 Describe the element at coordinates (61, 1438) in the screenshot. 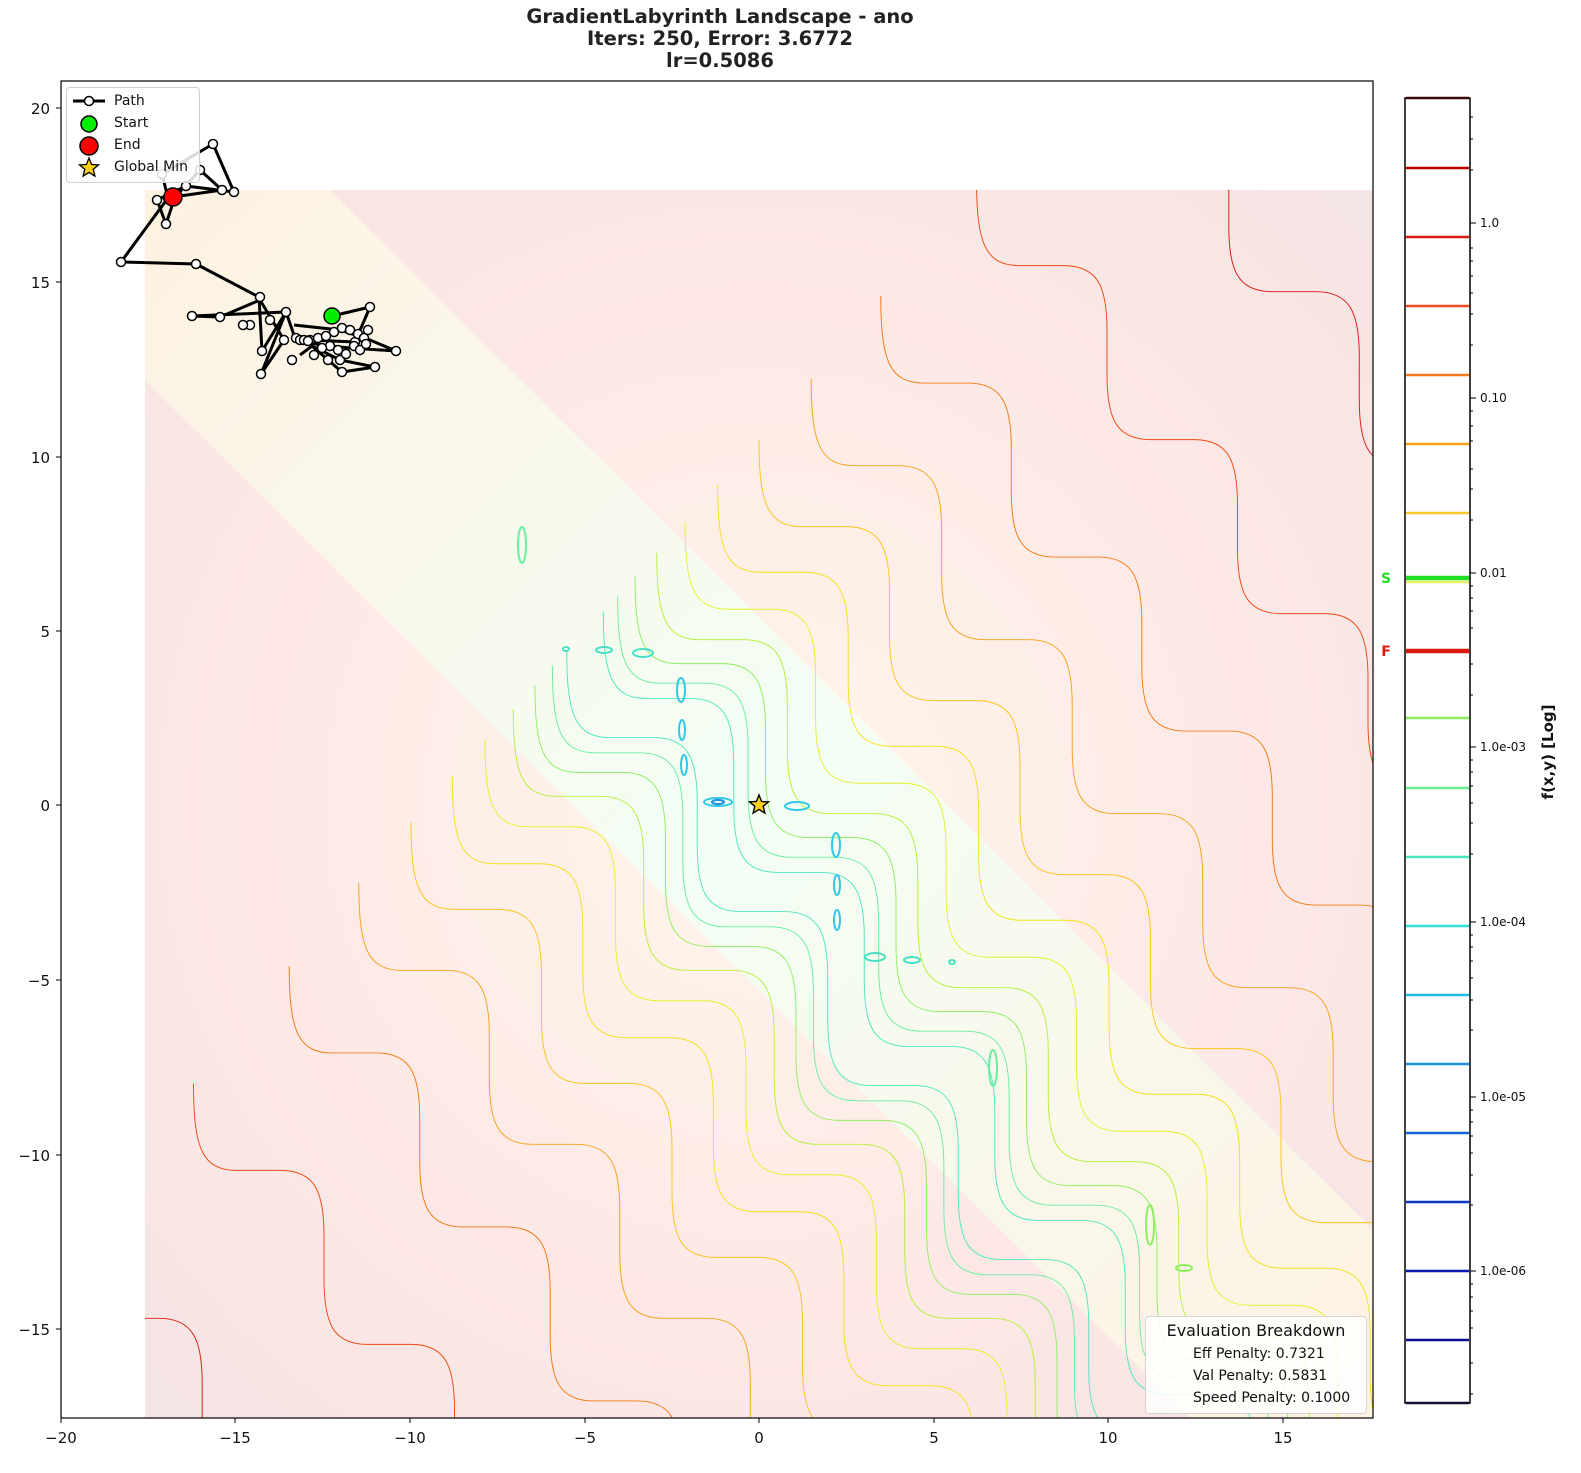

I see `x-tick-label: −20` at that location.